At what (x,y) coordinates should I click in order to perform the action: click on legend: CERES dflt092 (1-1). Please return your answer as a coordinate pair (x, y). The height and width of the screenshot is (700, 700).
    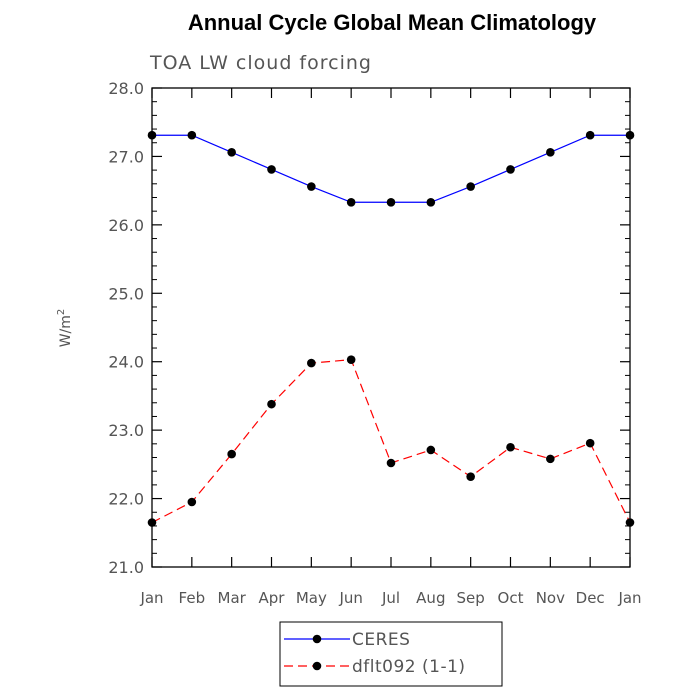
    Looking at the image, I should click on (391, 654).